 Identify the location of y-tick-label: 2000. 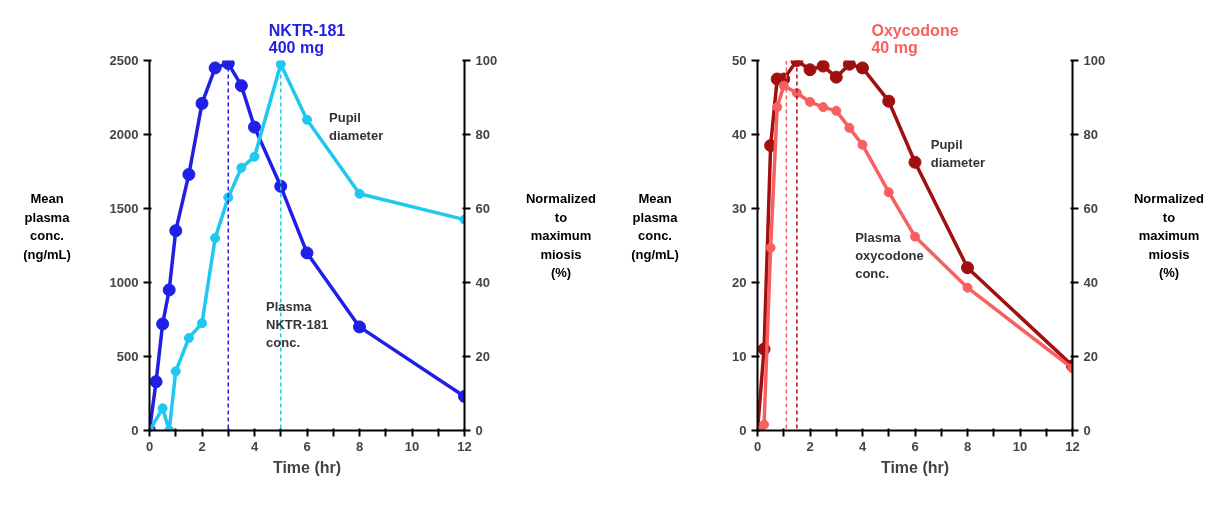
(124, 134).